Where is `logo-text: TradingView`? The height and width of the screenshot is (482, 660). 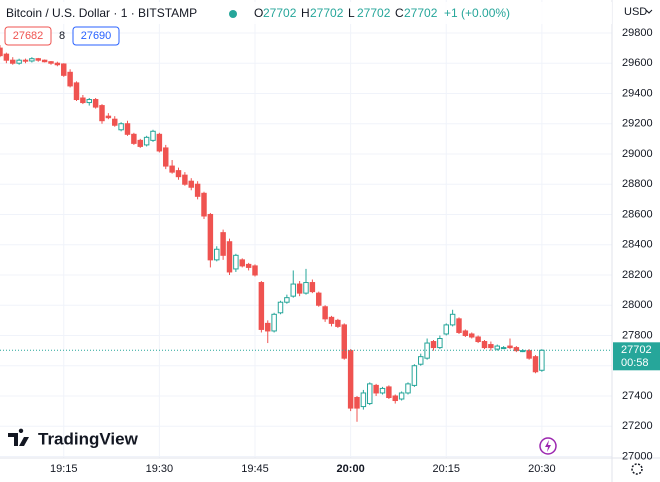
logo-text: TradingView is located at coordinates (88, 438).